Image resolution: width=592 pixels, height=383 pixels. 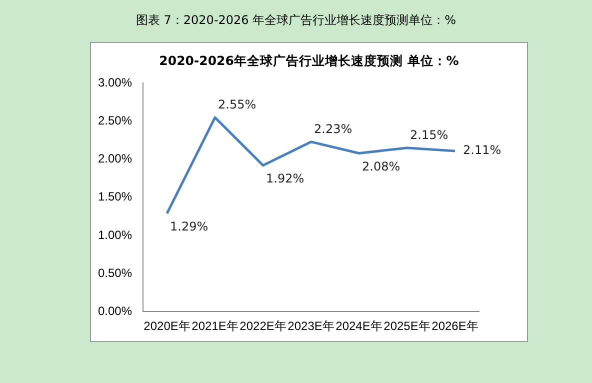 What do you see at coordinates (115, 121) in the screenshot?
I see `y-tick-label: 2.50%` at bounding box center [115, 121].